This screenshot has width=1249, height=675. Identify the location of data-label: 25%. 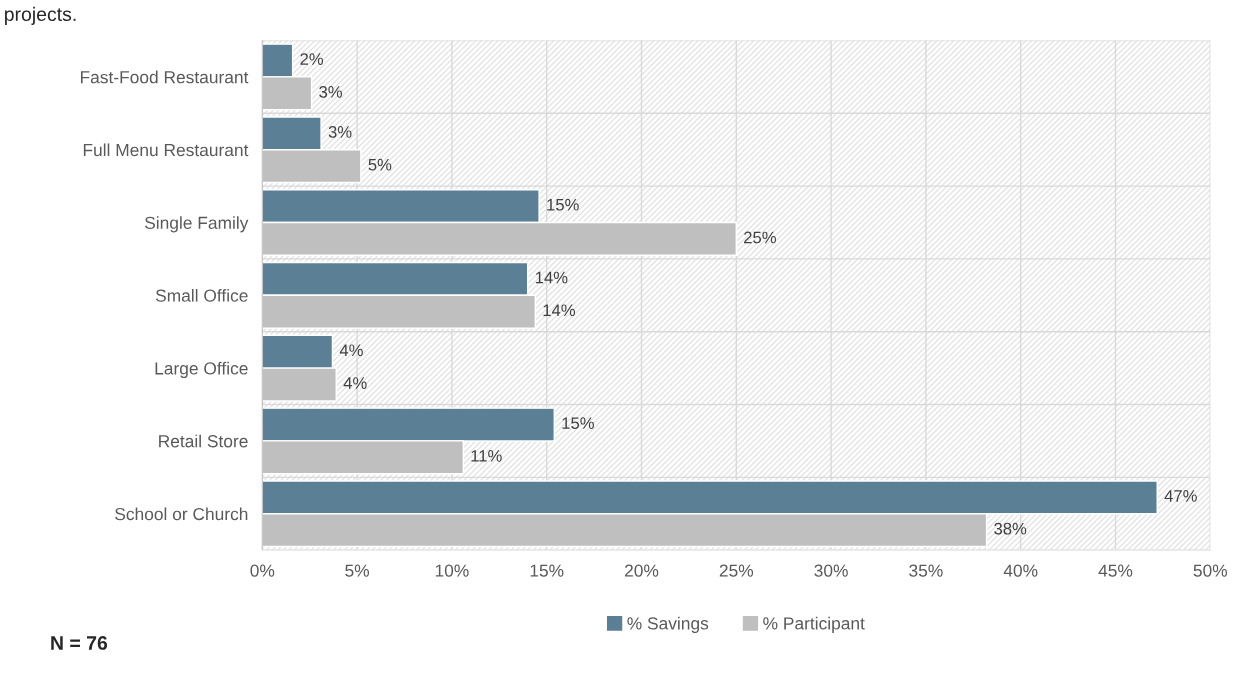
(760, 237).